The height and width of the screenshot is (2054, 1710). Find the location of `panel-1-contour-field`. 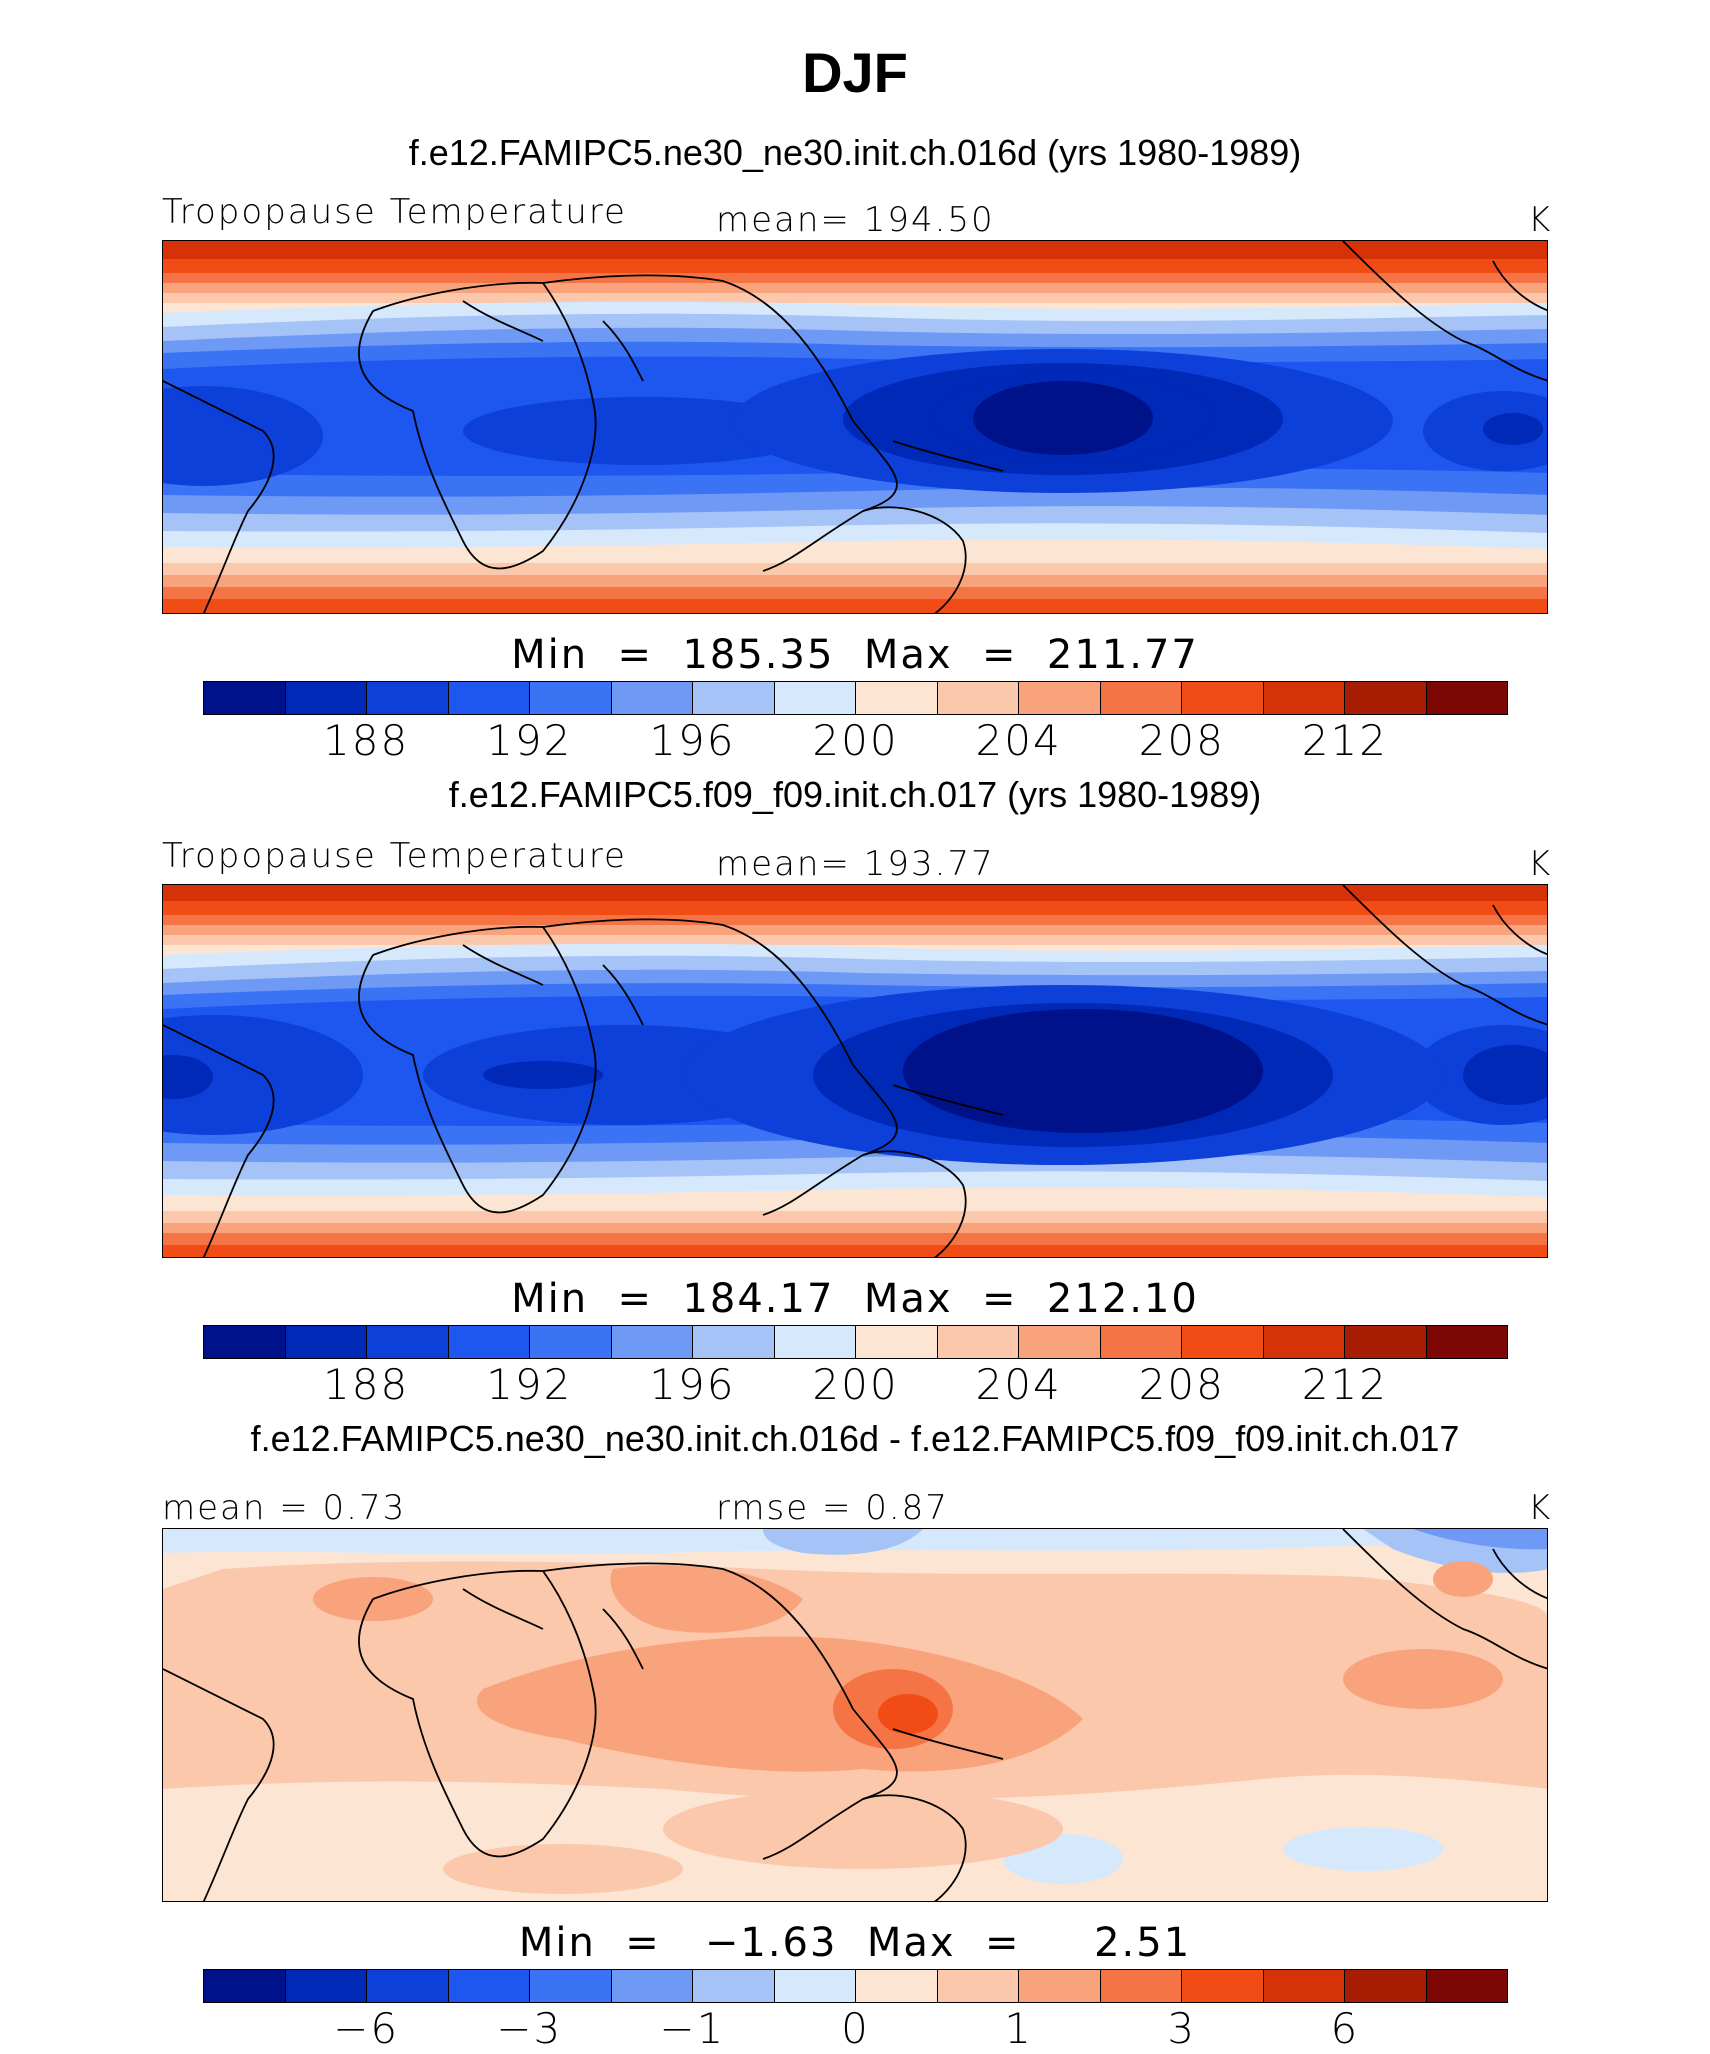

panel-1-contour-field is located at coordinates (855, 427).